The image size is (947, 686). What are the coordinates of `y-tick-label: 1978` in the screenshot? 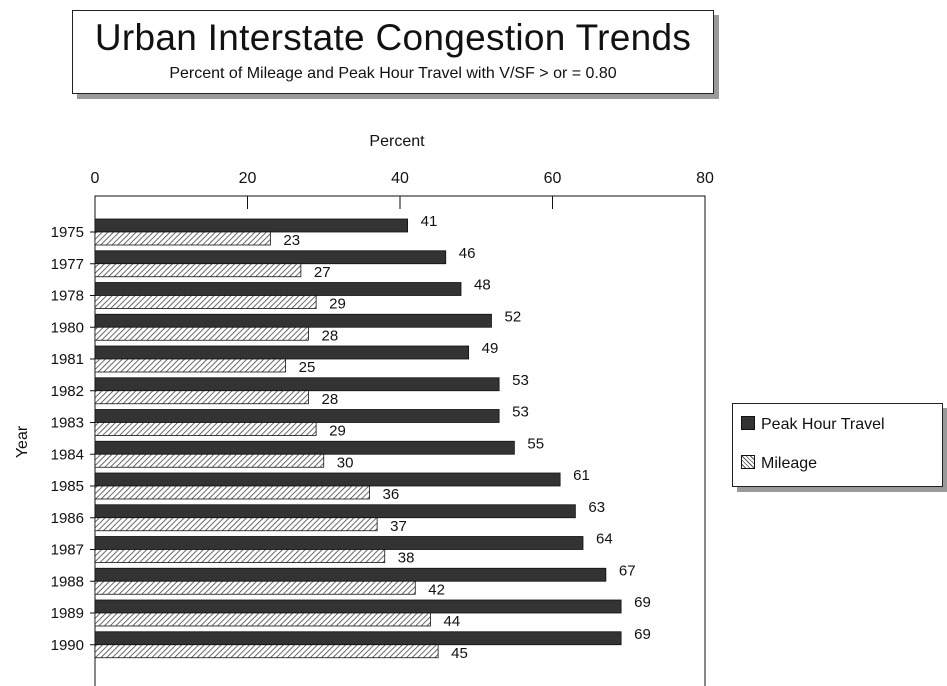 It's located at (67, 296).